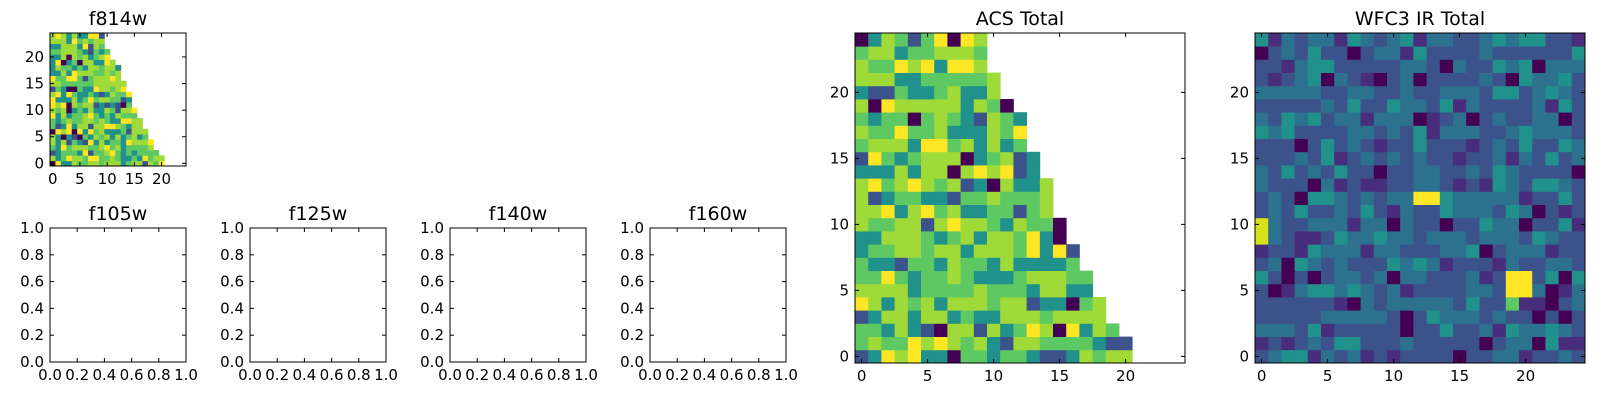 The image size is (1600, 400). I want to click on y-tick-label: 0, so click(844, 356).